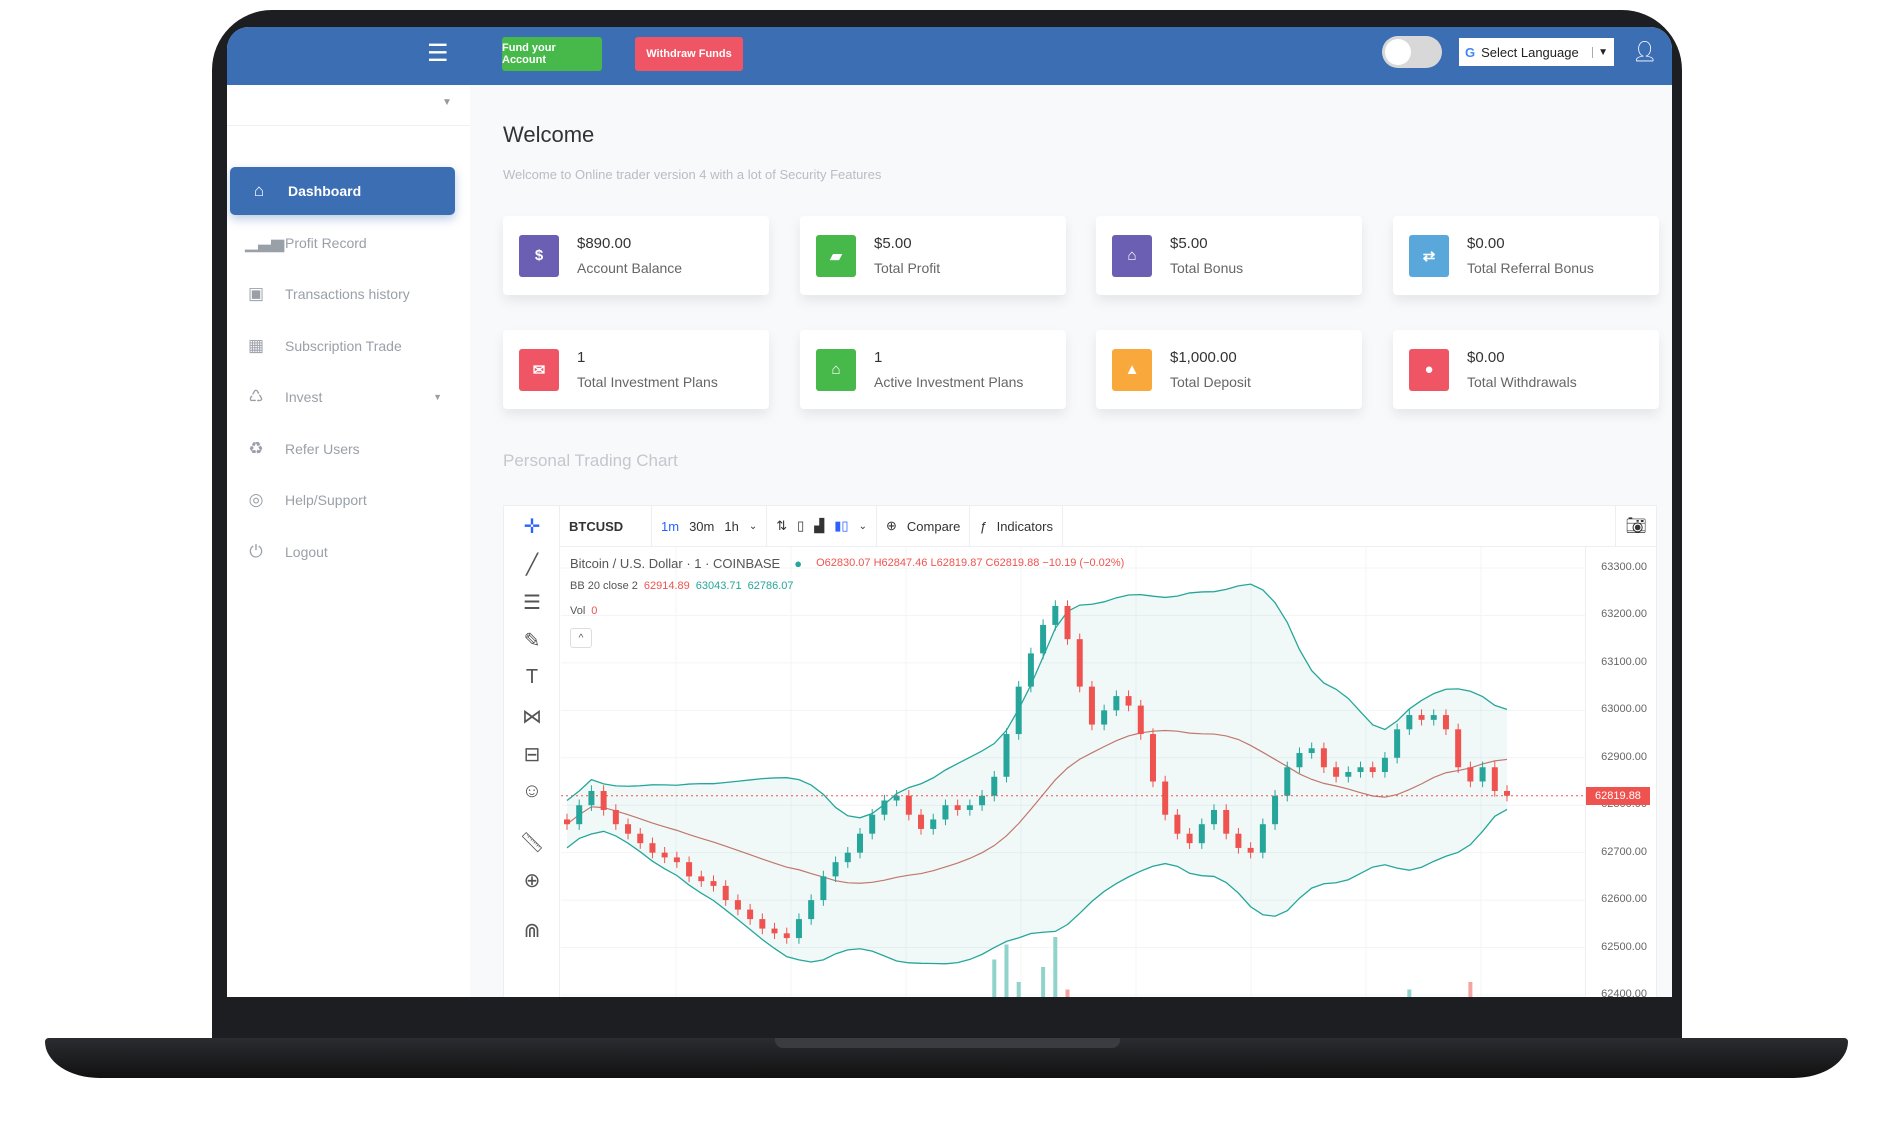 The height and width of the screenshot is (1123, 1890). What do you see at coordinates (578, 611) in the screenshot?
I see `vol-label: Vol` at bounding box center [578, 611].